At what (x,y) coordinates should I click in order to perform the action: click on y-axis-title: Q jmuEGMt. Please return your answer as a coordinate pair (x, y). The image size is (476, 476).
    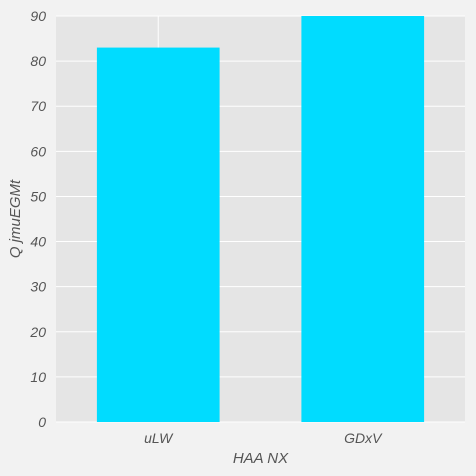
    Looking at the image, I should click on (15, 218).